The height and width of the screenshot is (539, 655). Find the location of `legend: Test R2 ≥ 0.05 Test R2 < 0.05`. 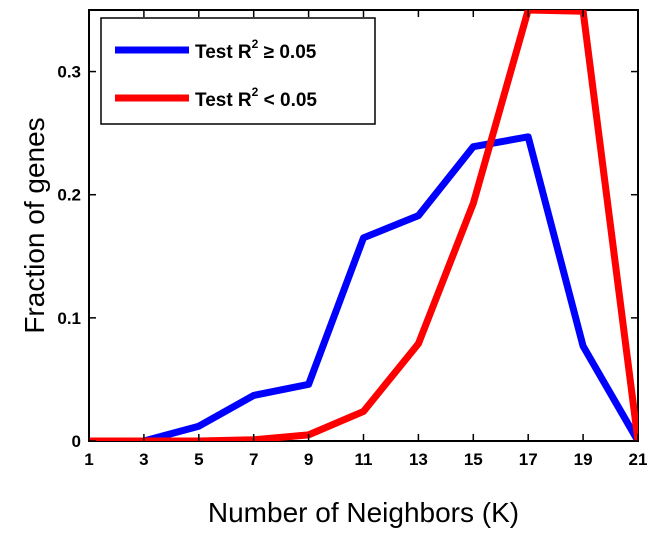

legend: Test R2 ≥ 0.05 Test R2 < 0.05 is located at coordinates (238, 71).